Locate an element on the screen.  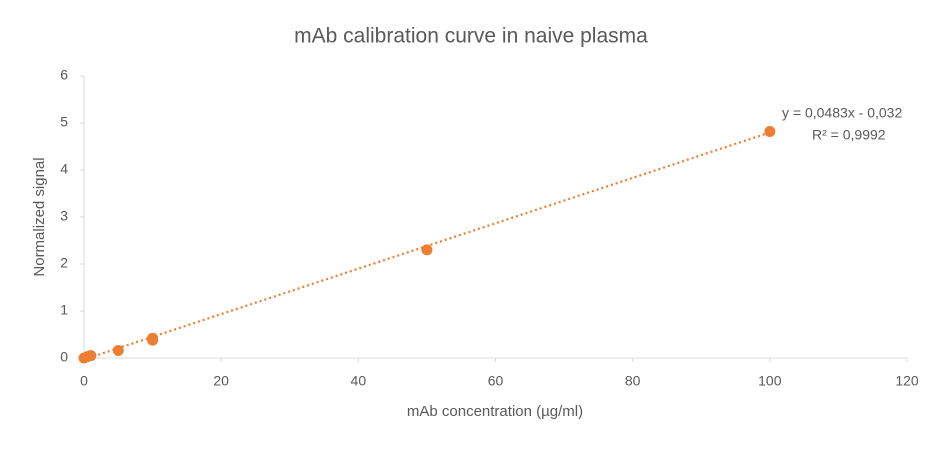
x-tick-label: 120 is located at coordinates (907, 381).